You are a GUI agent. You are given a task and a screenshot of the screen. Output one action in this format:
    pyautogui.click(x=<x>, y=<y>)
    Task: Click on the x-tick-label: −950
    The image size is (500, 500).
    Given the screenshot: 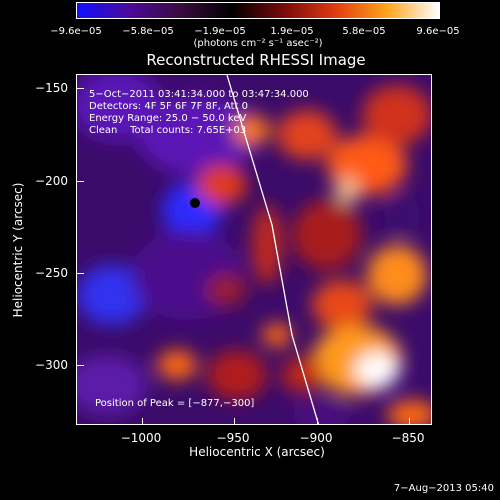 What is the action you would take?
    pyautogui.click(x=233, y=438)
    